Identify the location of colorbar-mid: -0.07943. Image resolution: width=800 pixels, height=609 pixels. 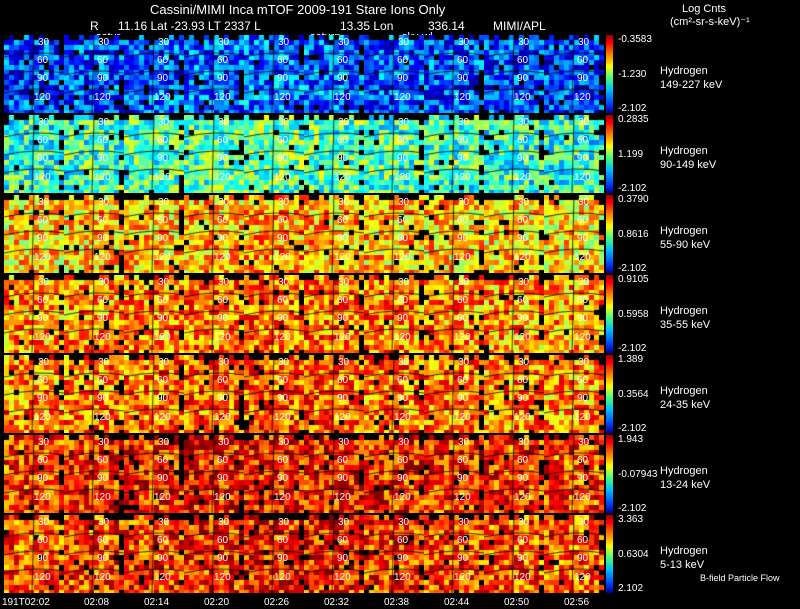
(638, 474).